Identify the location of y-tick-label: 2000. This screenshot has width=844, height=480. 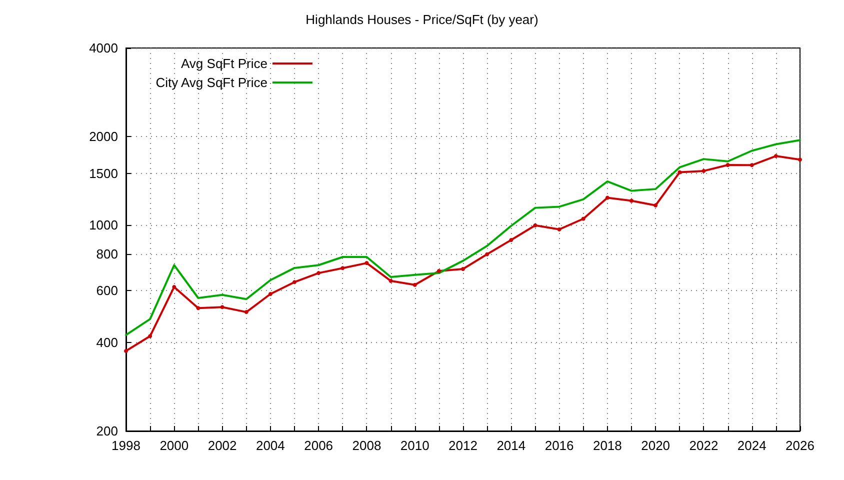
(103, 136).